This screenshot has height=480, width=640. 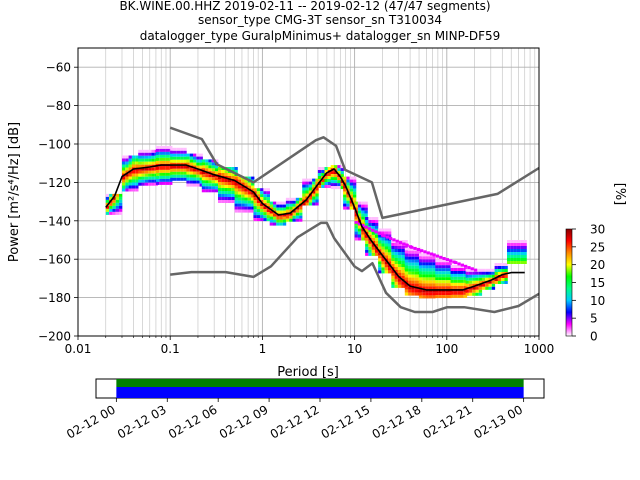 I want to click on chart-title-line-2: sensor_type CMG-3T sensor_sn T310034, so click(x=320, y=20).